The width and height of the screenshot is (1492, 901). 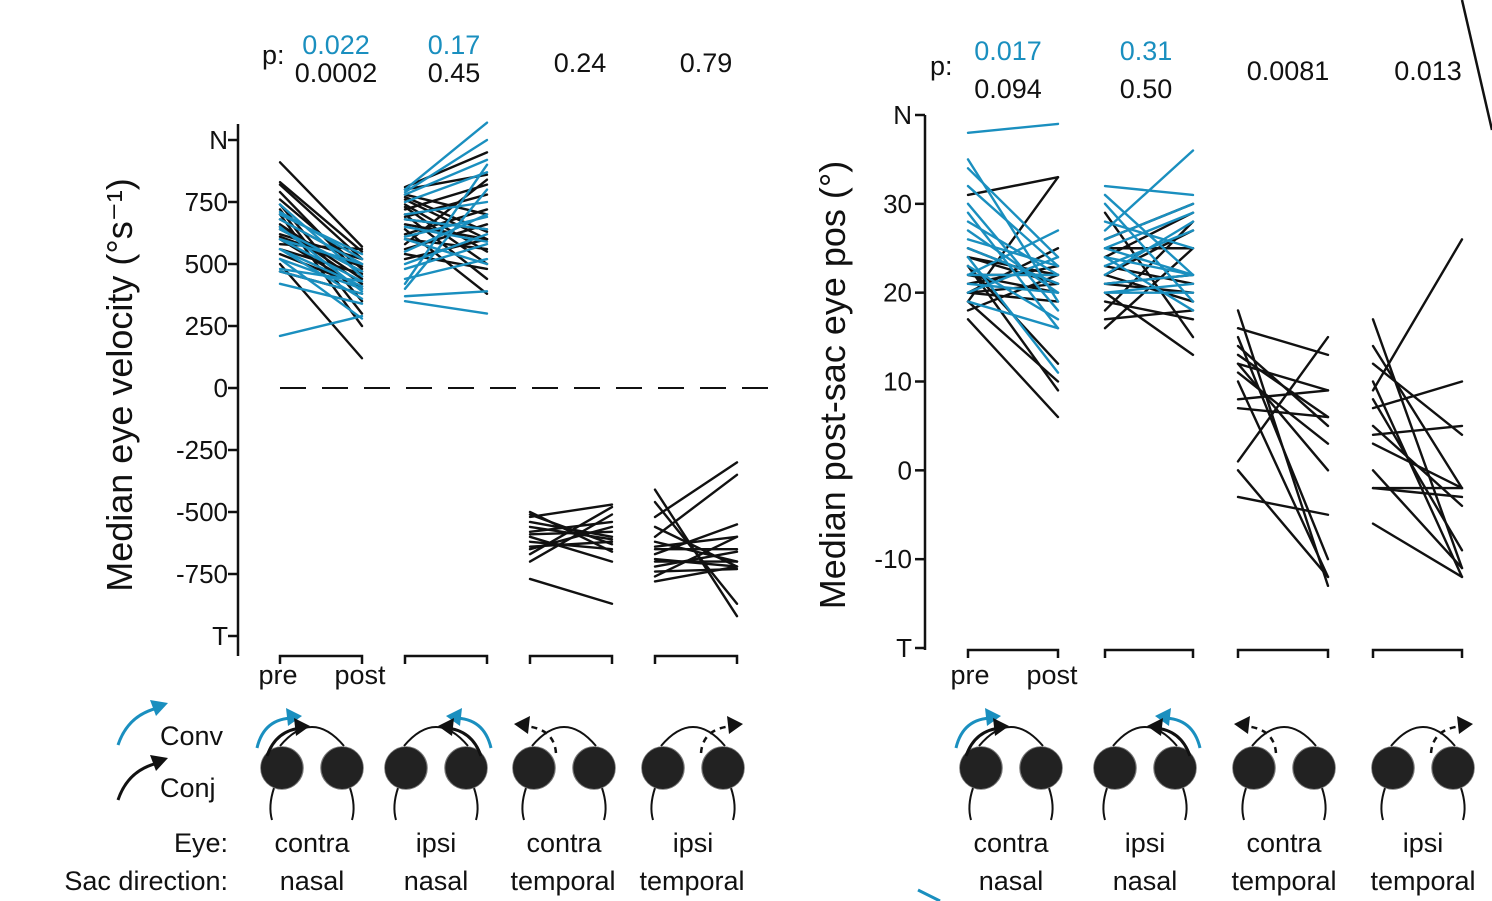 I want to click on y-tick-label-velocity: -500, so click(x=202, y=512).